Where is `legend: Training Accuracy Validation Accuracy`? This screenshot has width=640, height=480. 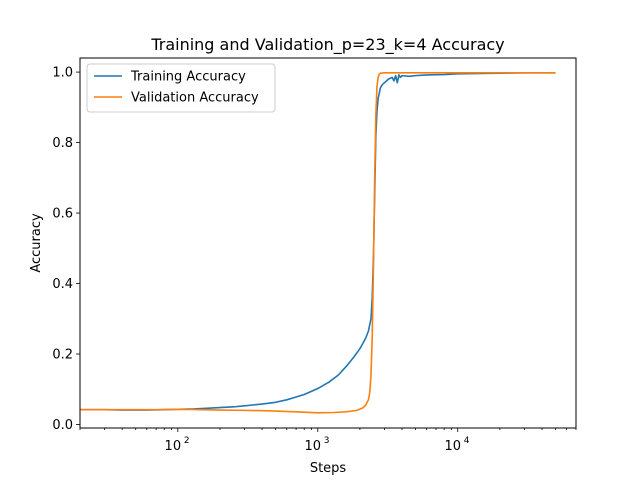 legend: Training Accuracy Validation Accuracy is located at coordinates (181, 88).